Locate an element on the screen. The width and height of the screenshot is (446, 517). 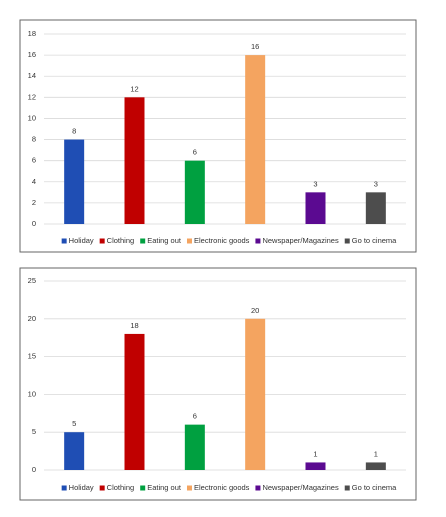
y-tick-label: 2 is located at coordinates (34, 202).